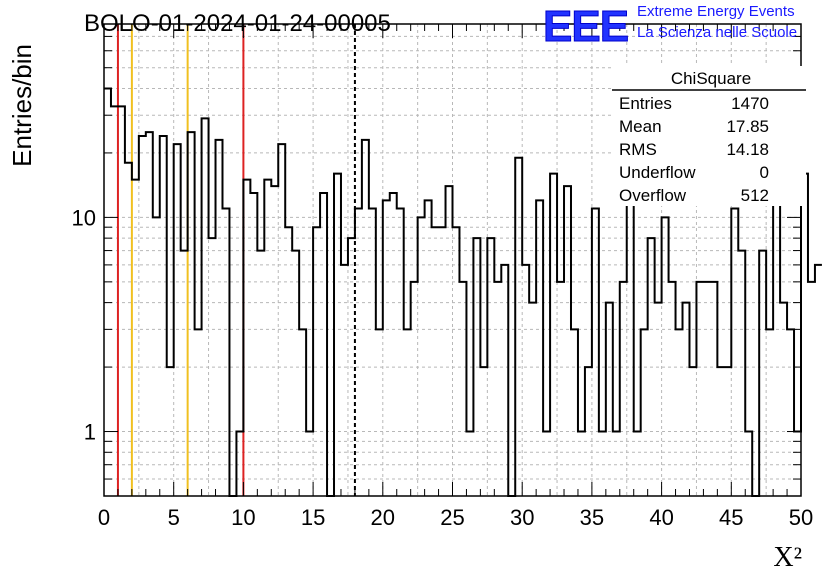  I want to click on x-tick-label: 50, so click(801, 517).